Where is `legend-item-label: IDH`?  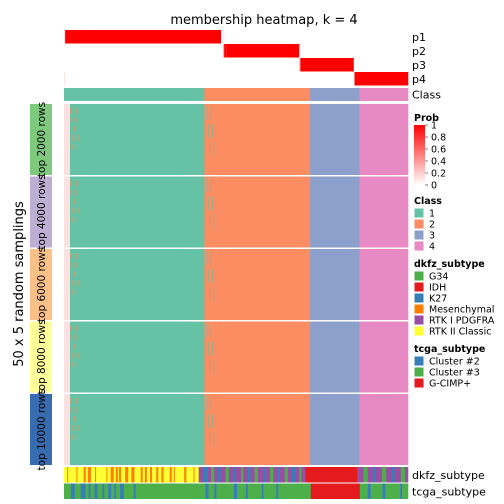 legend-item-label: IDH is located at coordinates (437, 288).